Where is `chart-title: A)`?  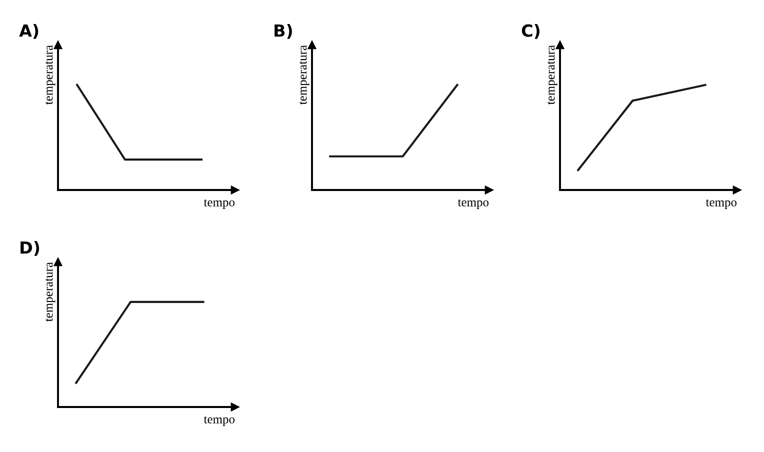
chart-title: A) is located at coordinates (28, 31).